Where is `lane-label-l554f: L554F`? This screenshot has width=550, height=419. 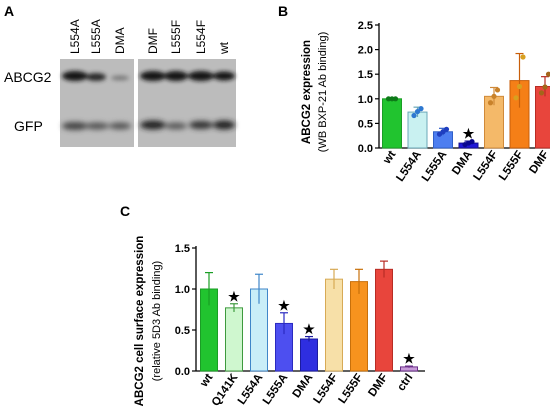 lane-label-l554f: L554F is located at coordinates (201, 37).